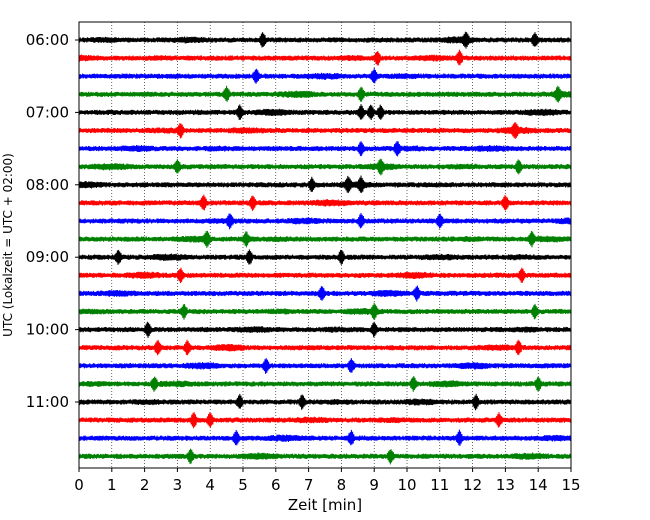 The image size is (650, 520). What do you see at coordinates (472, 485) in the screenshot?
I see `x-tick-label: 12` at bounding box center [472, 485].